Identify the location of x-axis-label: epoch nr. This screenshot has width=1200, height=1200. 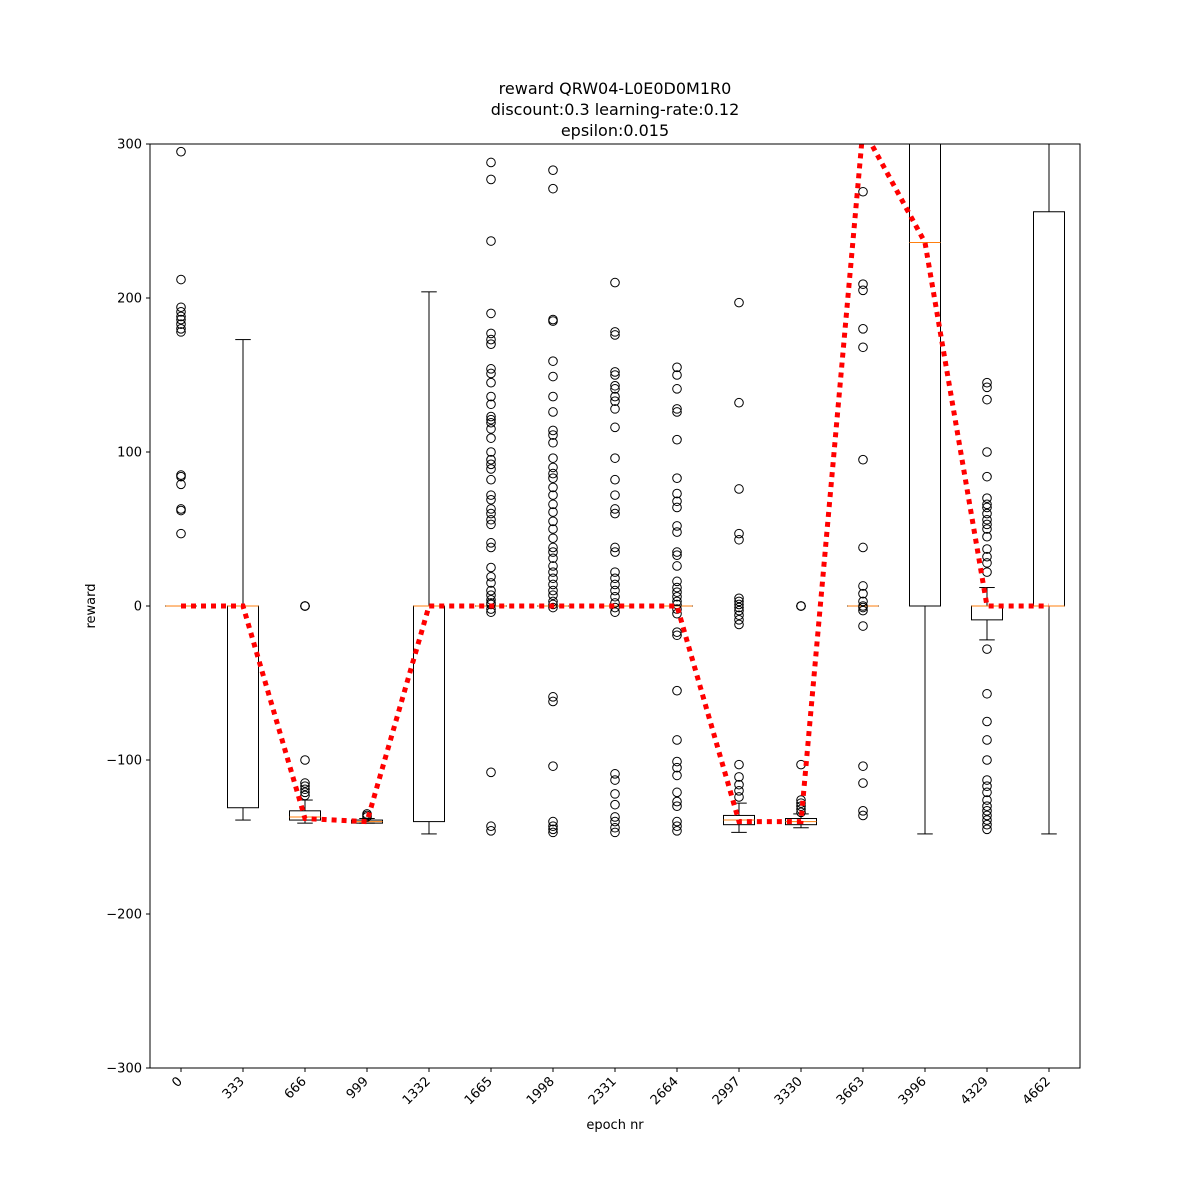
(615, 1125).